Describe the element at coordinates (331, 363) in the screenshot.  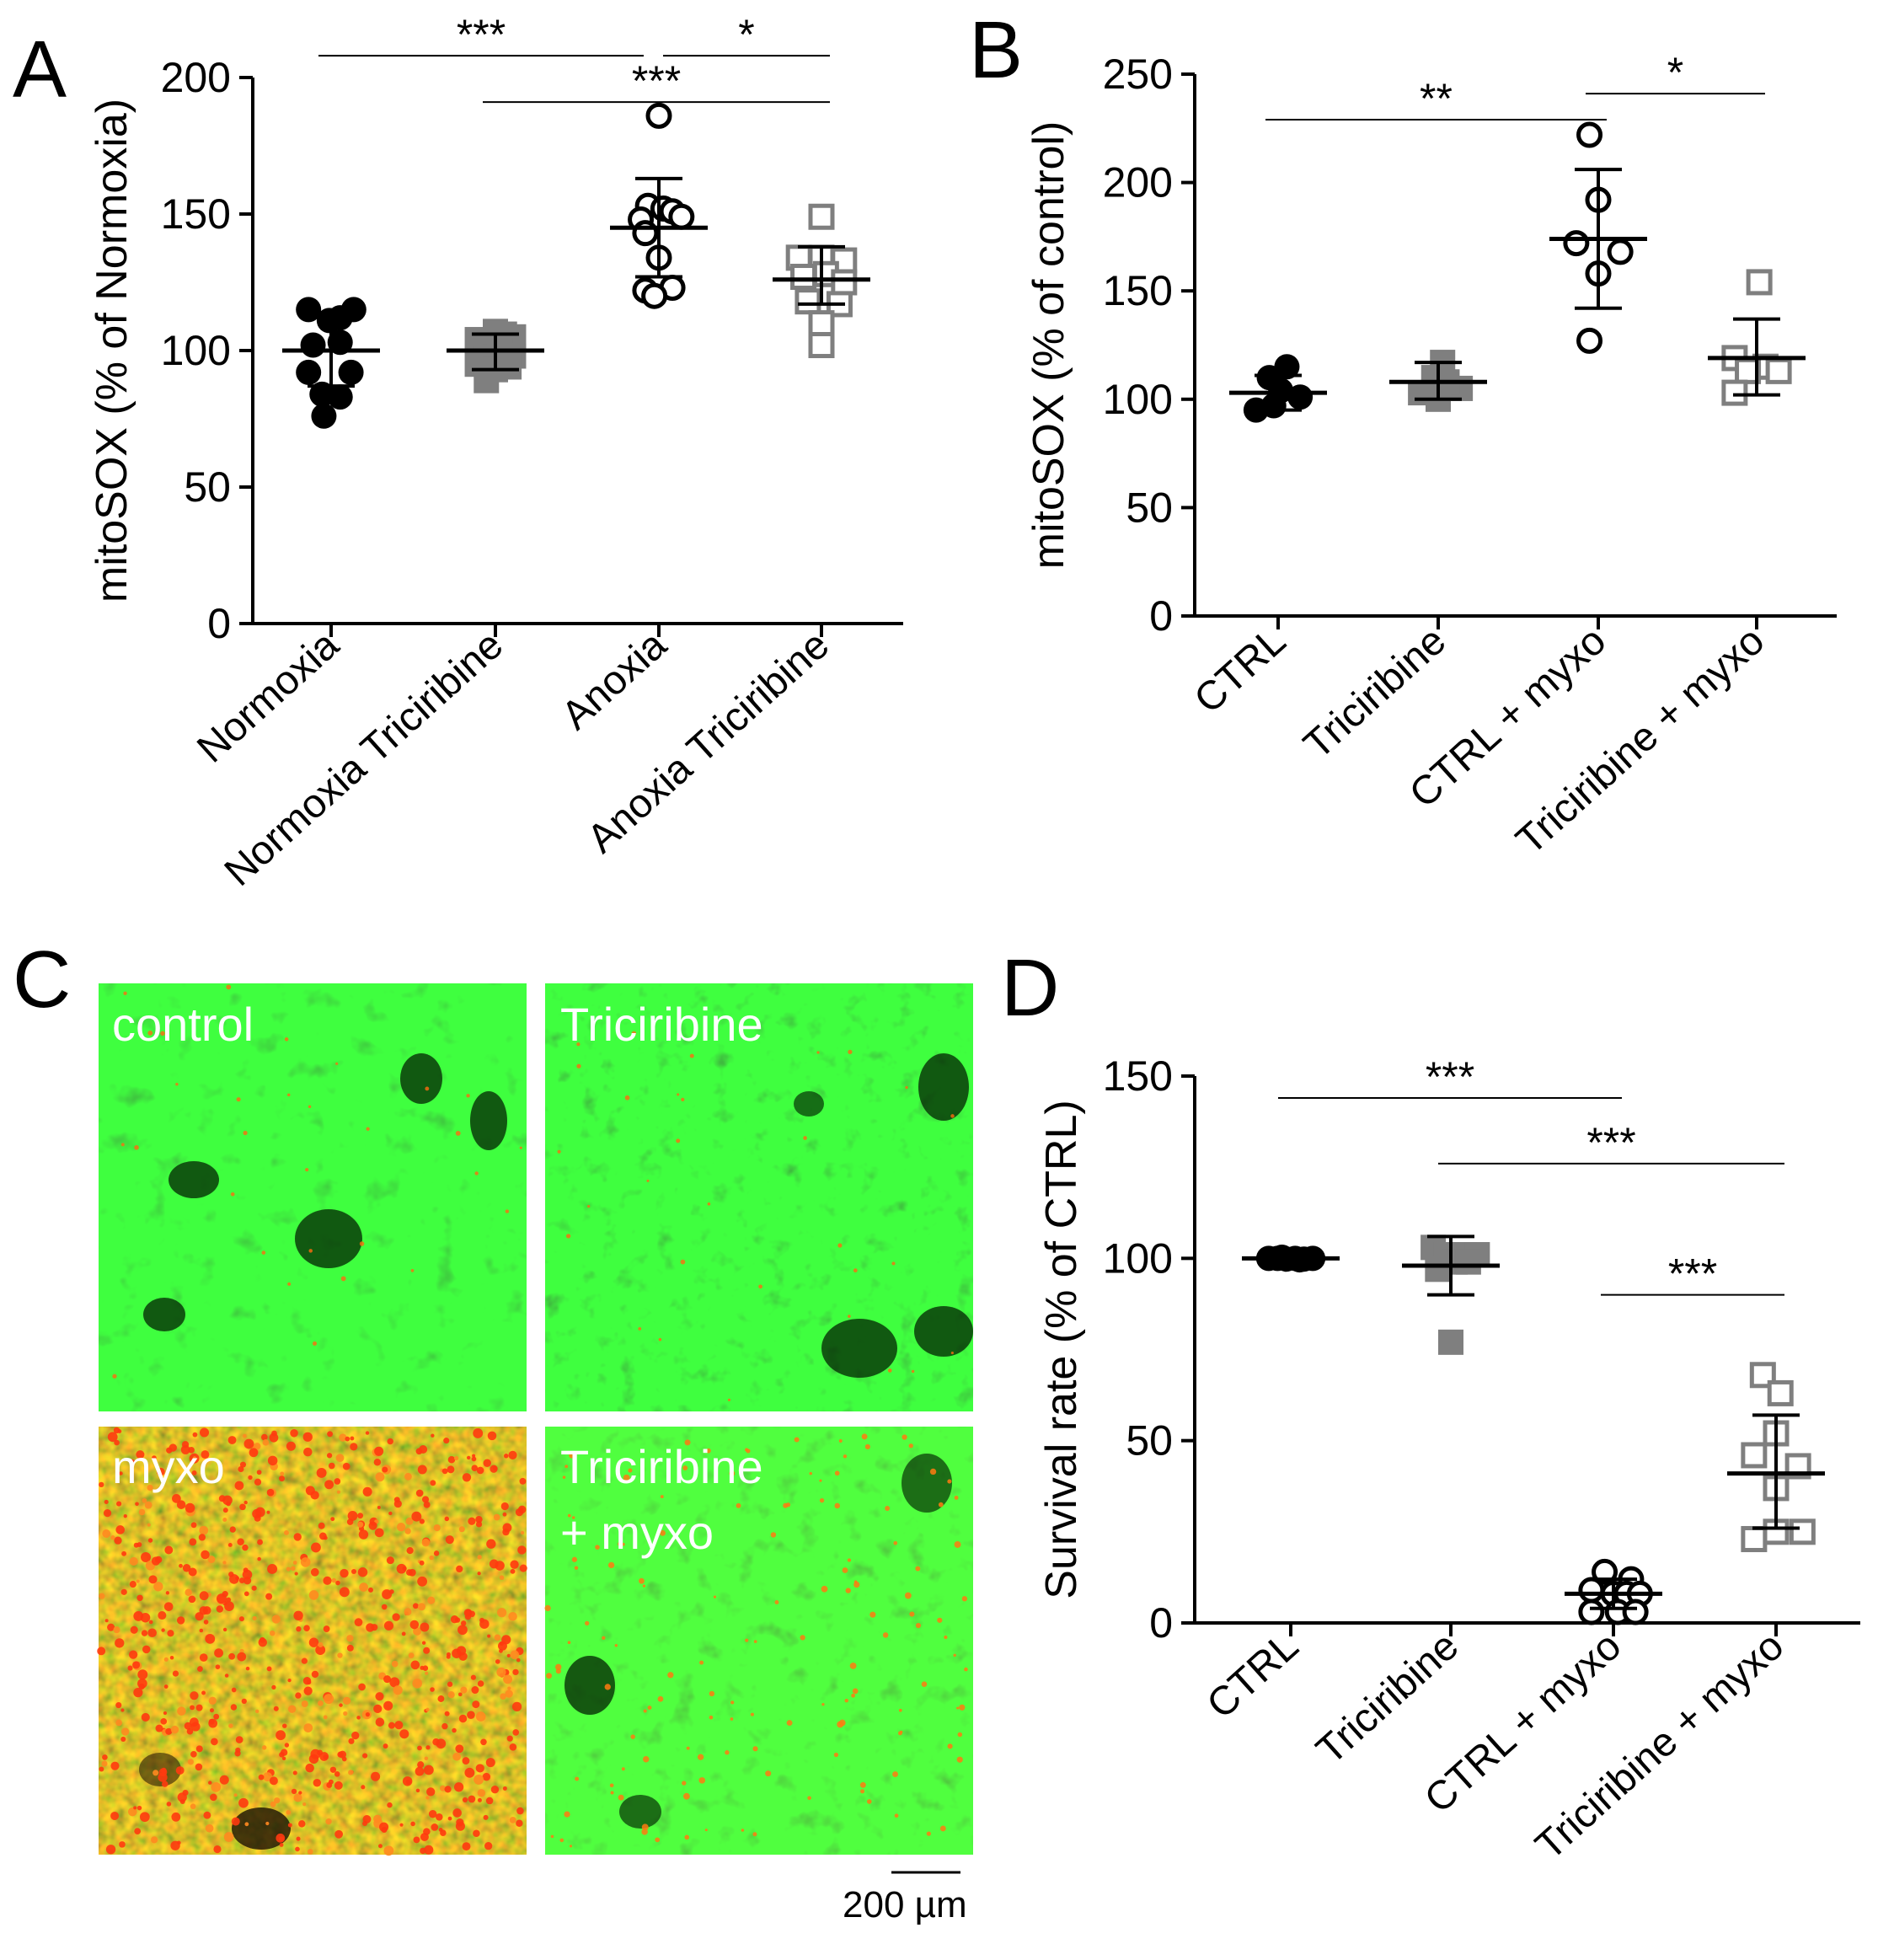
I see `series-normoxia` at that location.